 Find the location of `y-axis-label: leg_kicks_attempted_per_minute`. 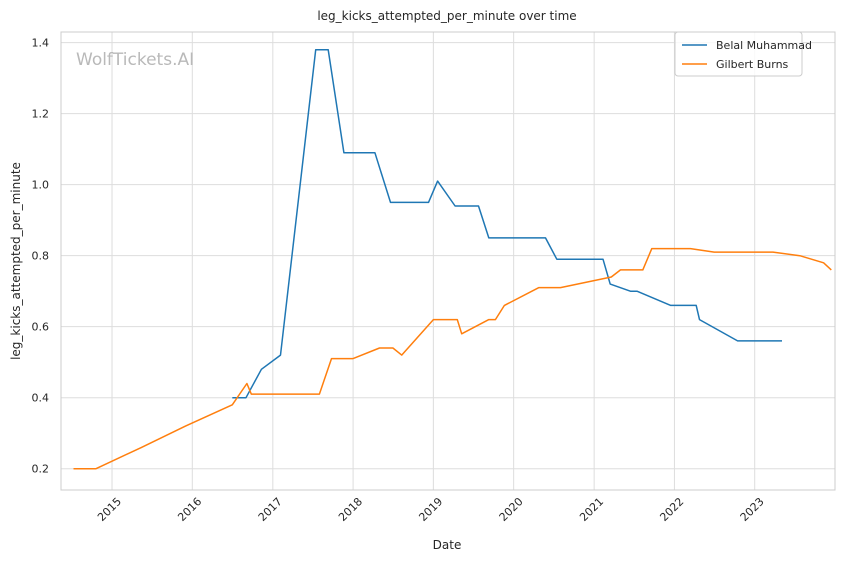

y-axis-label: leg_kicks_attempted_per_minute is located at coordinates (16, 261).